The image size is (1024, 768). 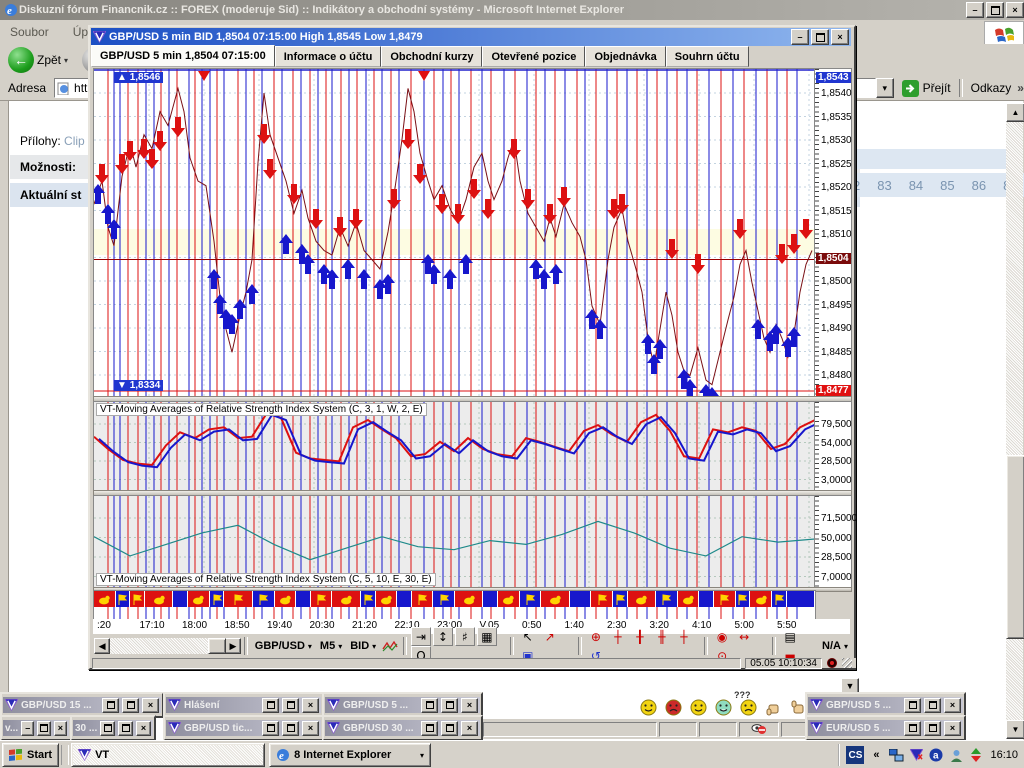 I want to click on center-icon: ⊙, so click(x=722, y=655).